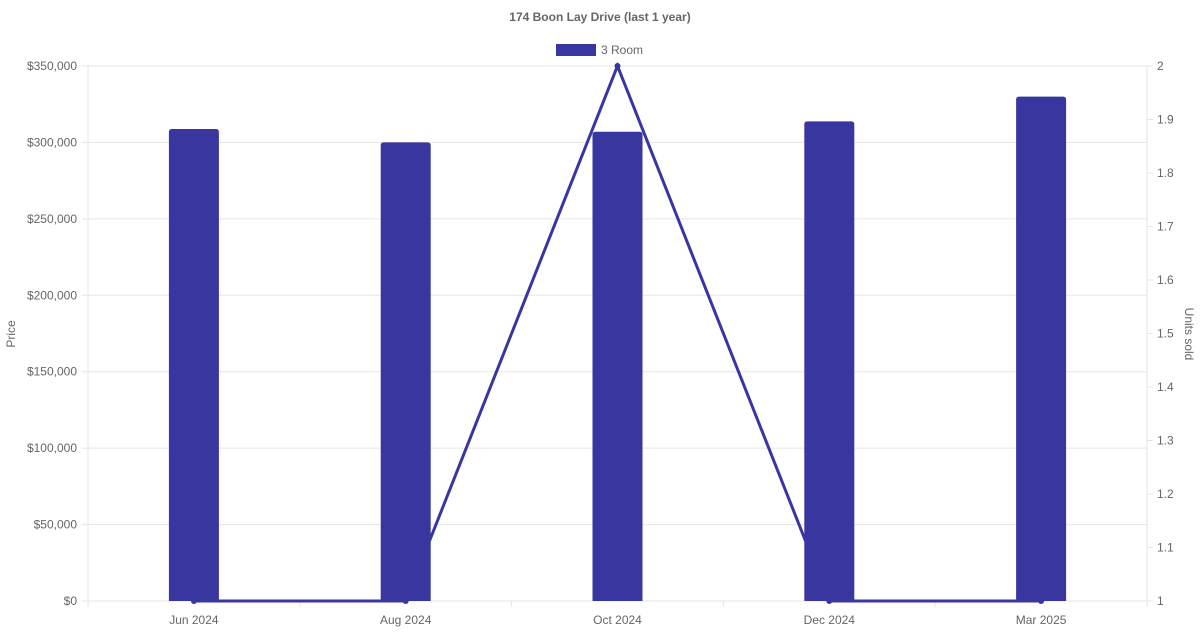 Image resolution: width=1200 pixels, height=635 pixels. I want to click on x-tick-label: Jun 2024, so click(194, 620).